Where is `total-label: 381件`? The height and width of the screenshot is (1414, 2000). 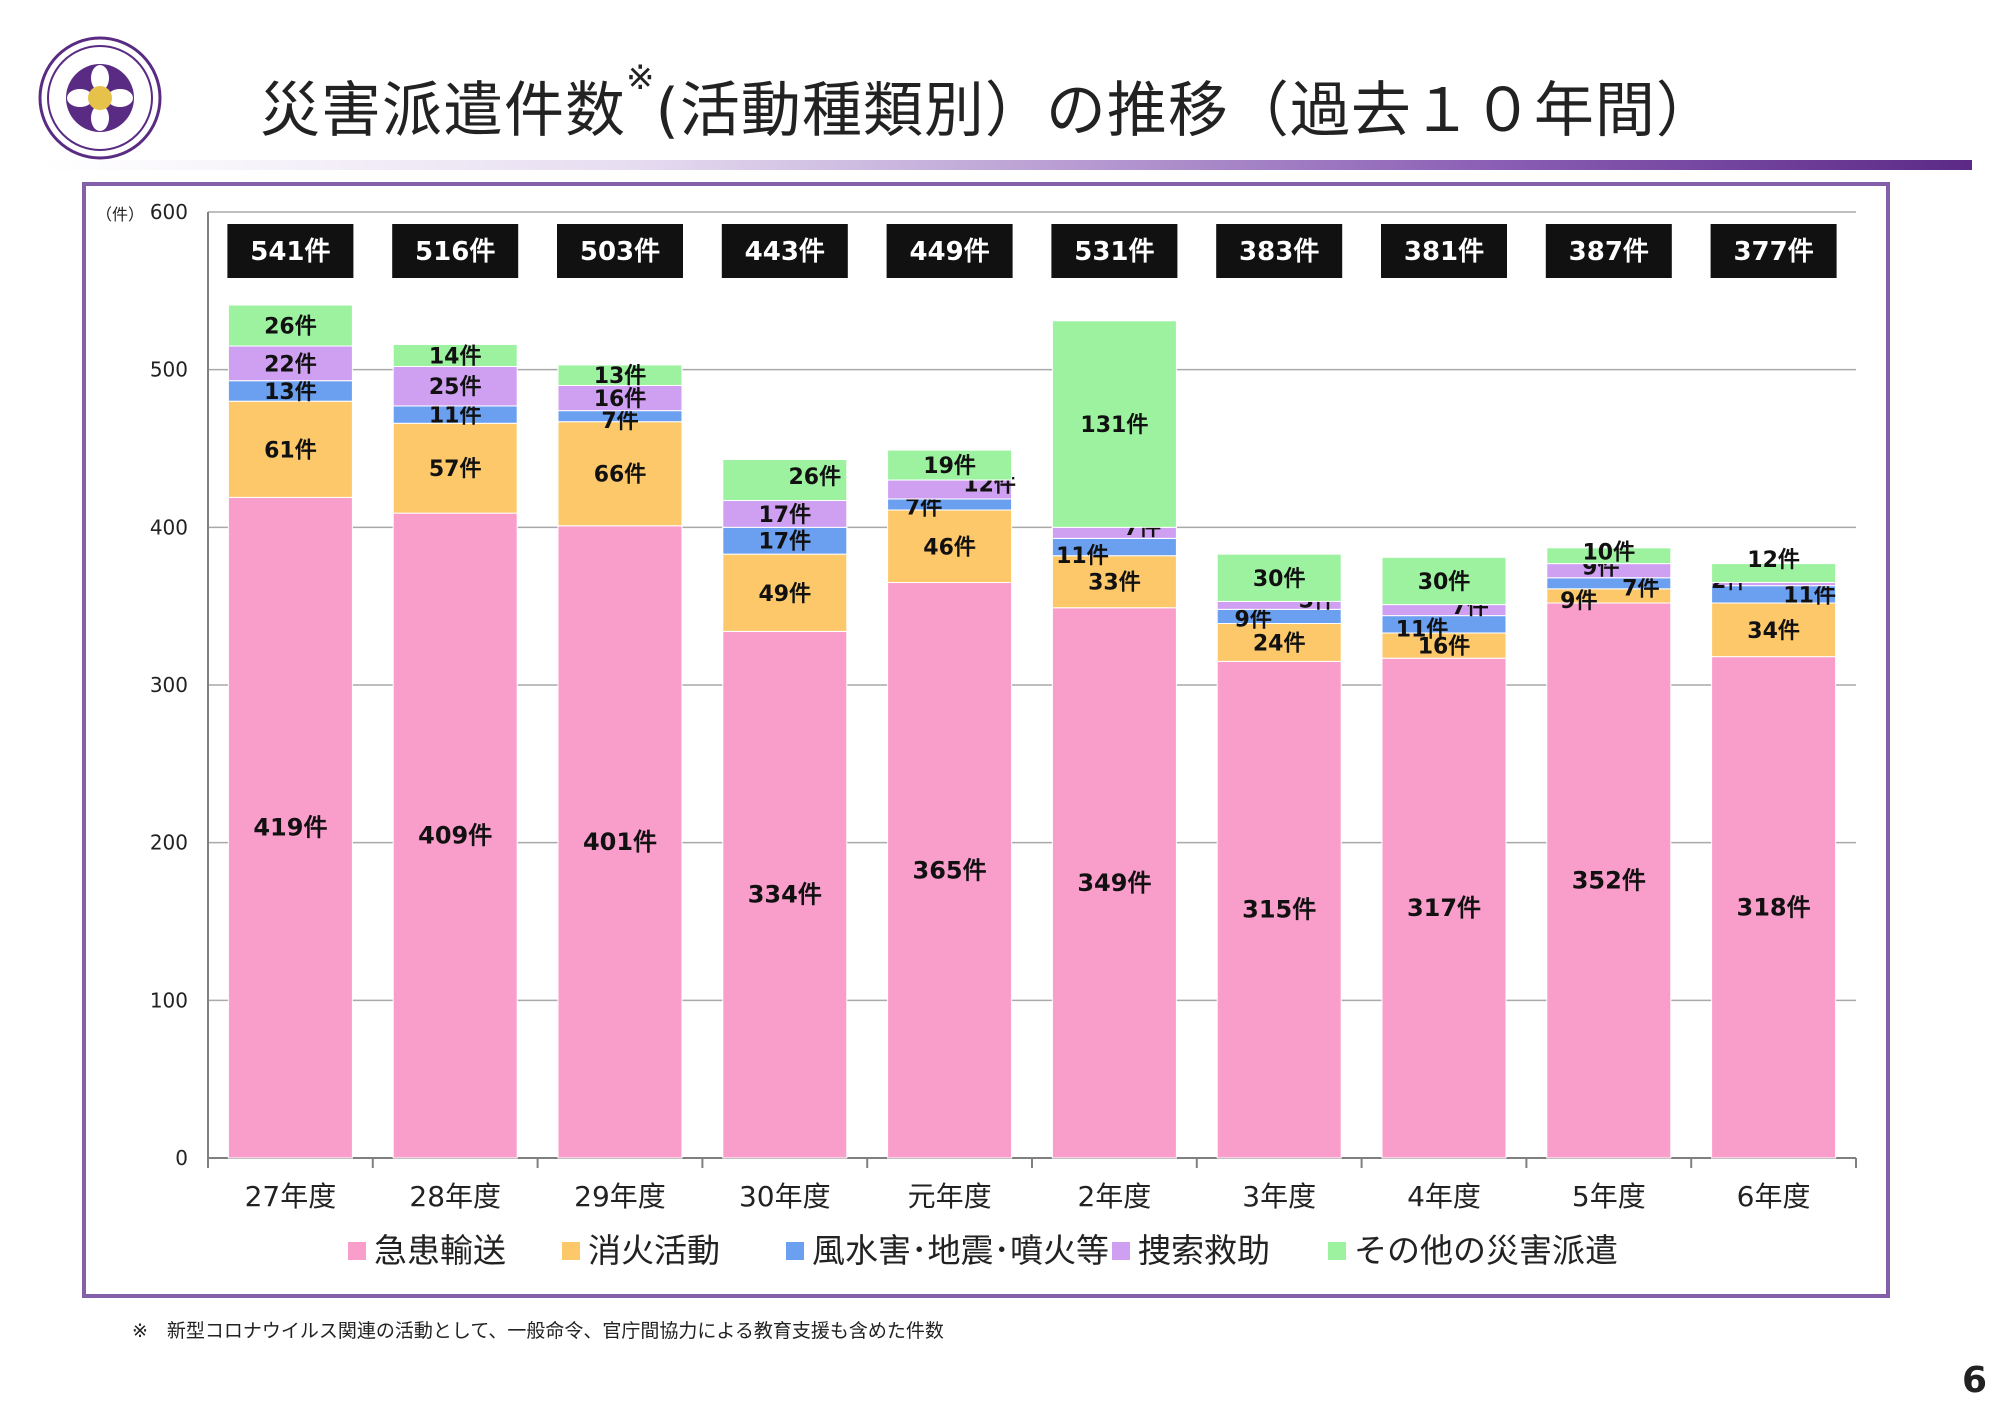 total-label: 381件 is located at coordinates (1444, 252).